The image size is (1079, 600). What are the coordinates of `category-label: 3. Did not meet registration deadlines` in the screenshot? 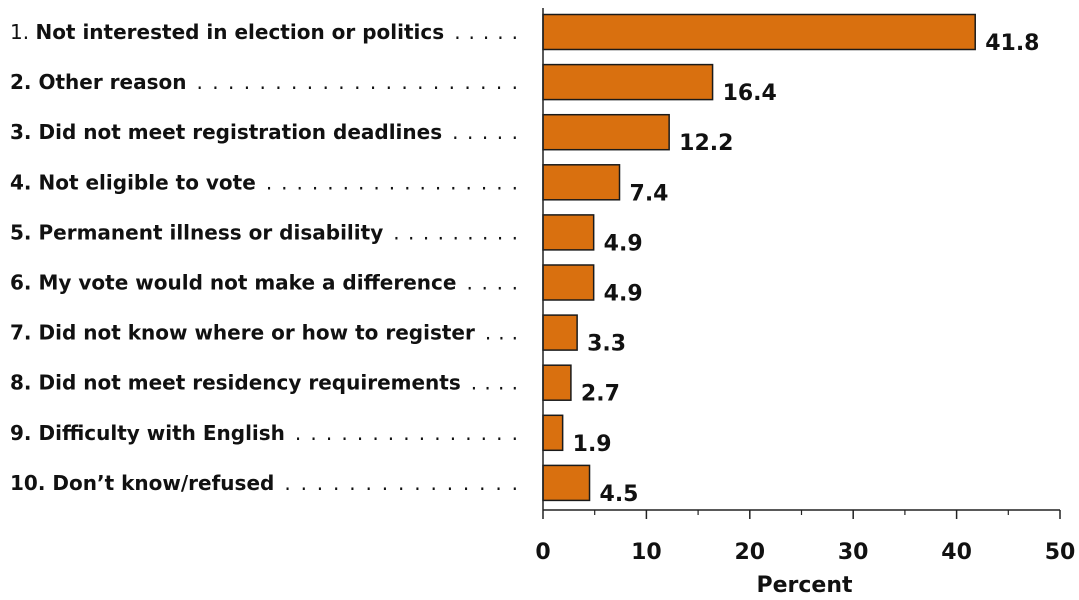 It's located at (226, 132).